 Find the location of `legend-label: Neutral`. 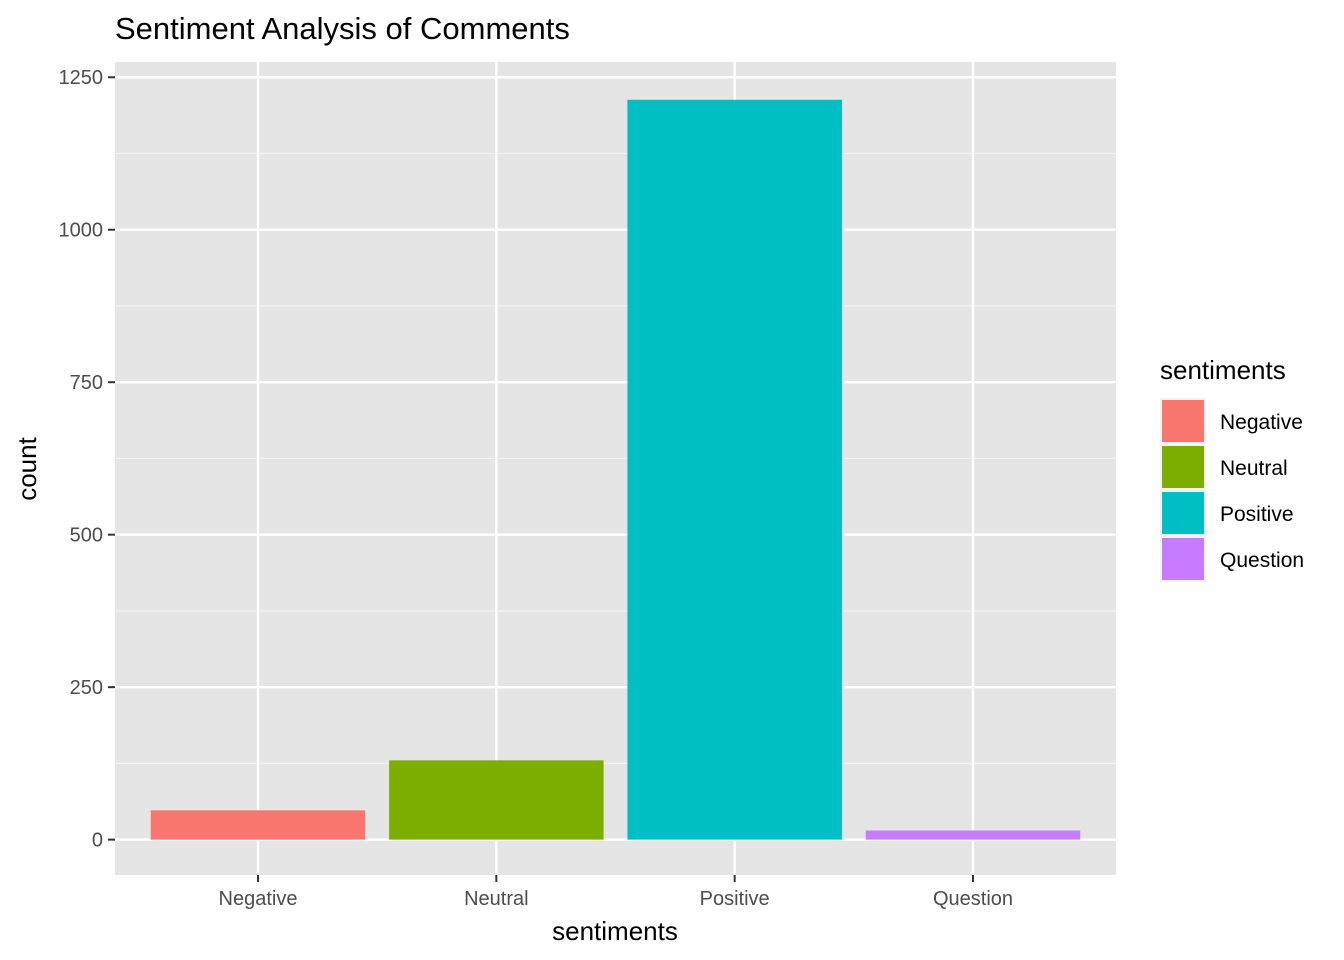

legend-label: Neutral is located at coordinates (1254, 468).